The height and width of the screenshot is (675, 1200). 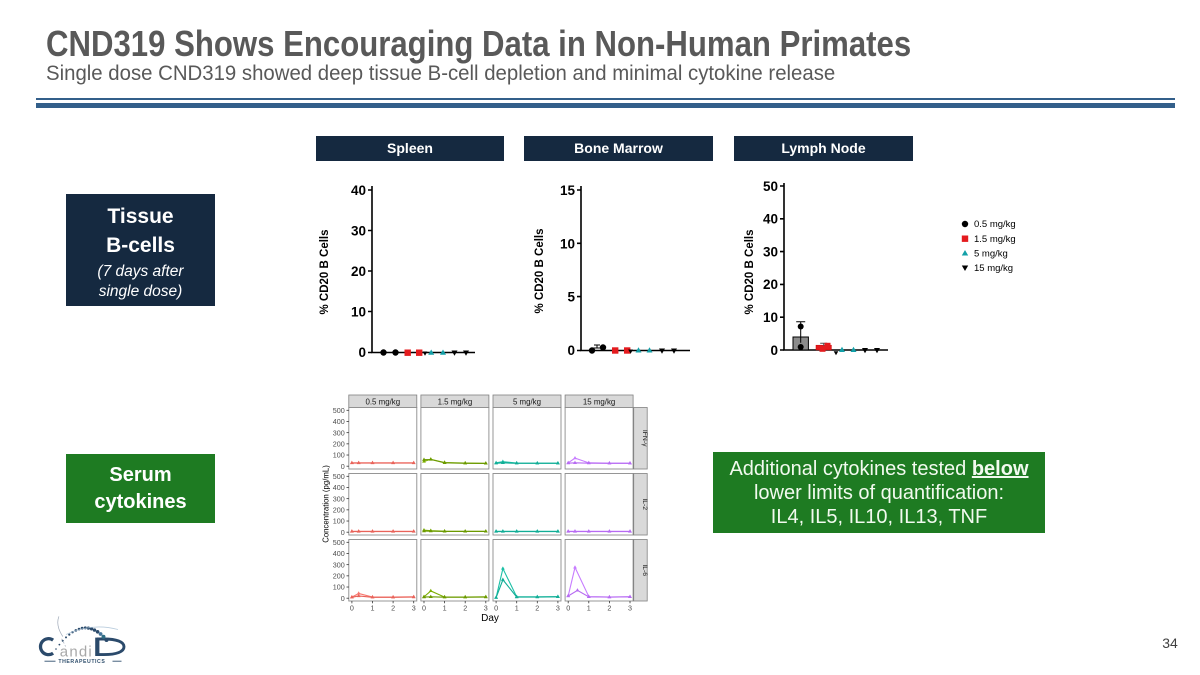 I want to click on svg-text: 50, so click(x=770, y=187).